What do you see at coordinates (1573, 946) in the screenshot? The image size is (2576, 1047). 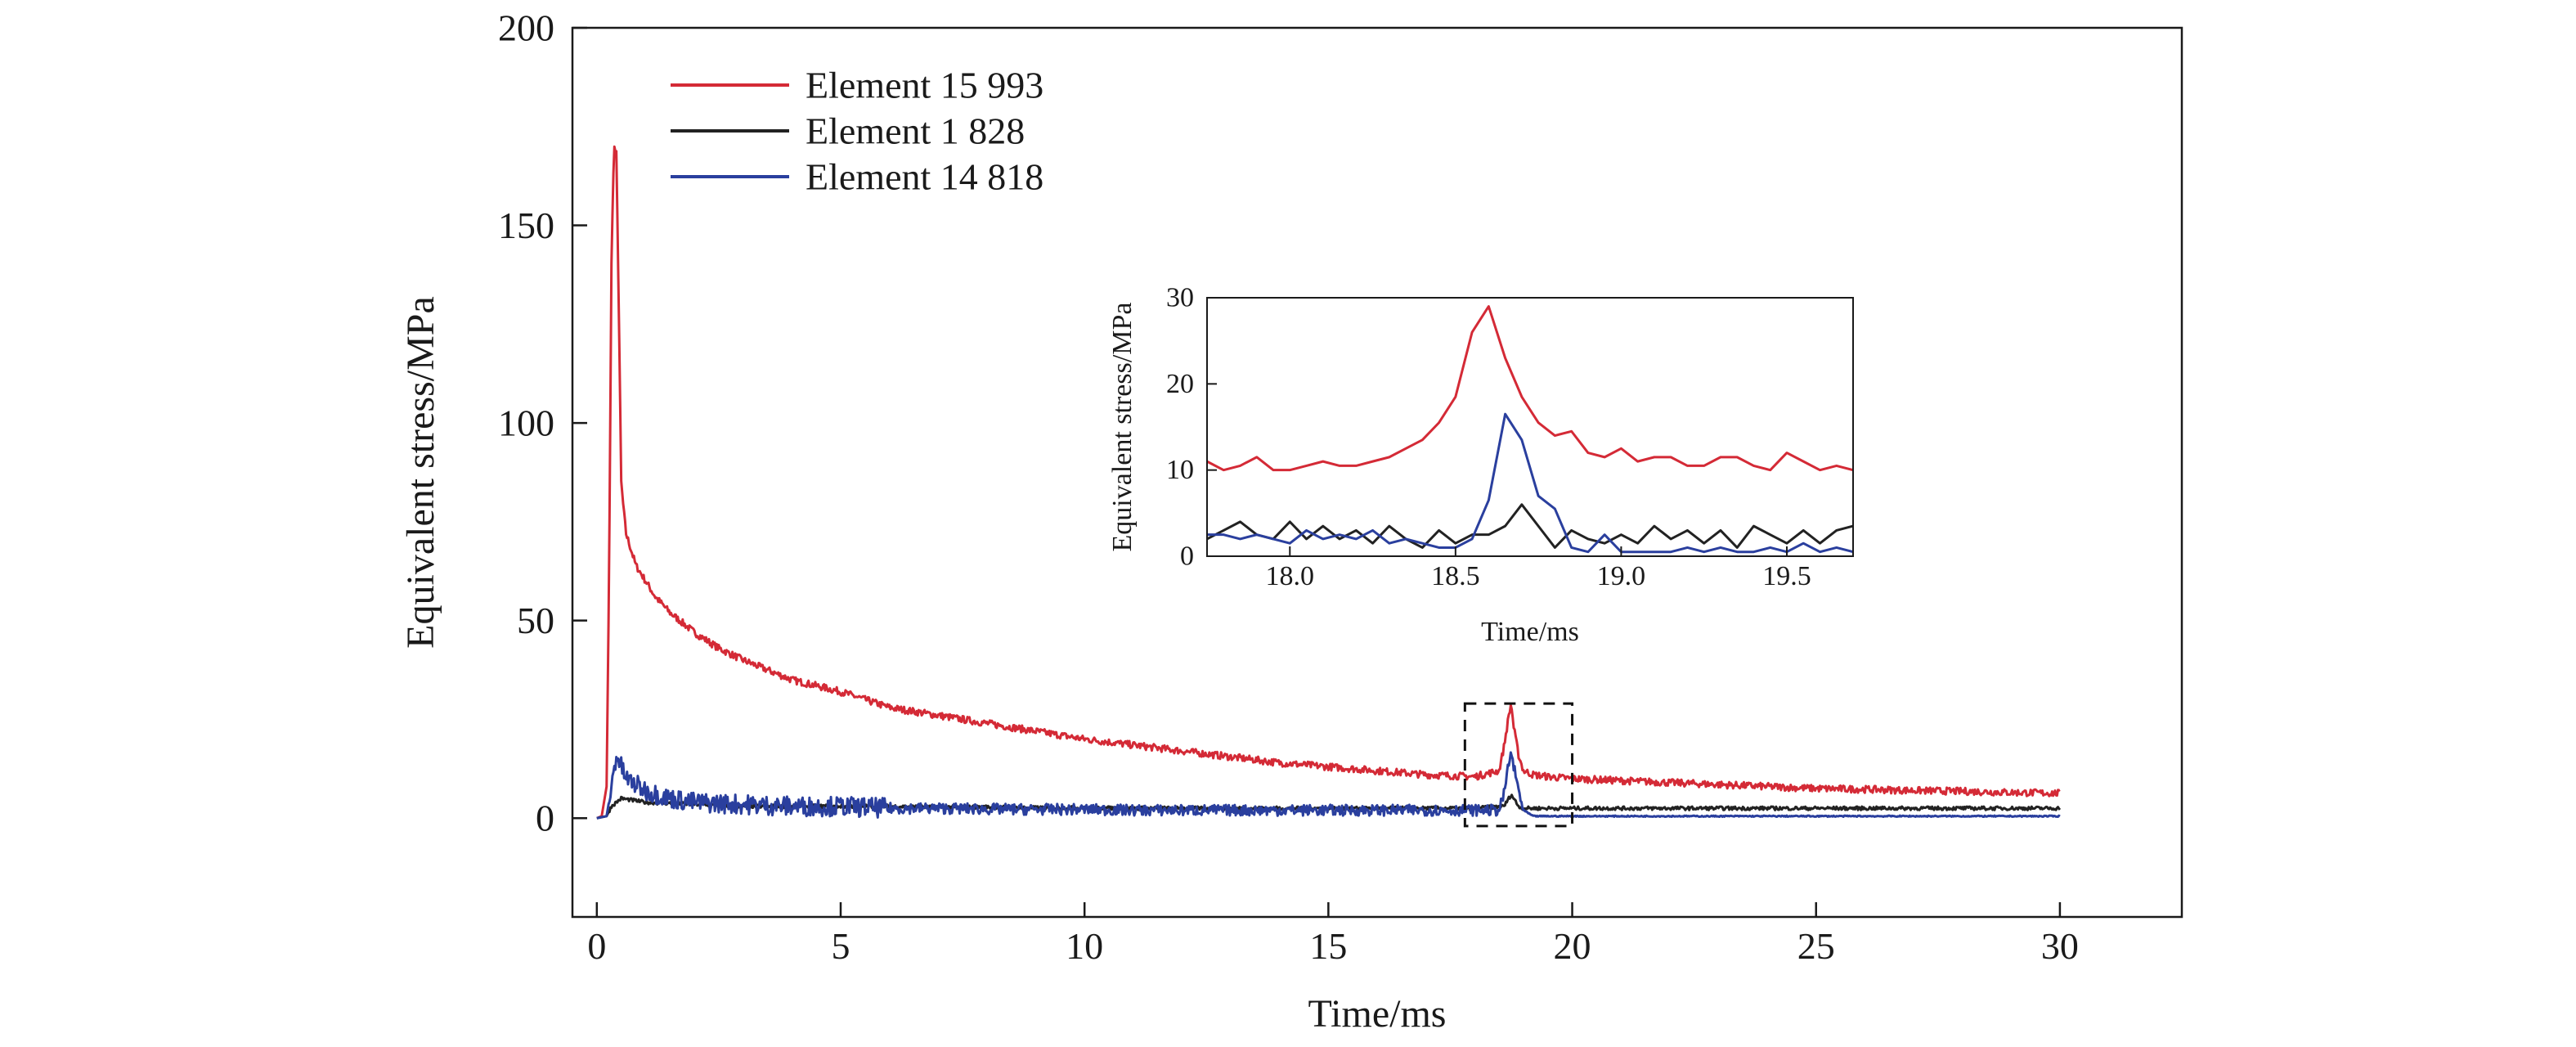 I see `x-tick-label: 20` at bounding box center [1573, 946].